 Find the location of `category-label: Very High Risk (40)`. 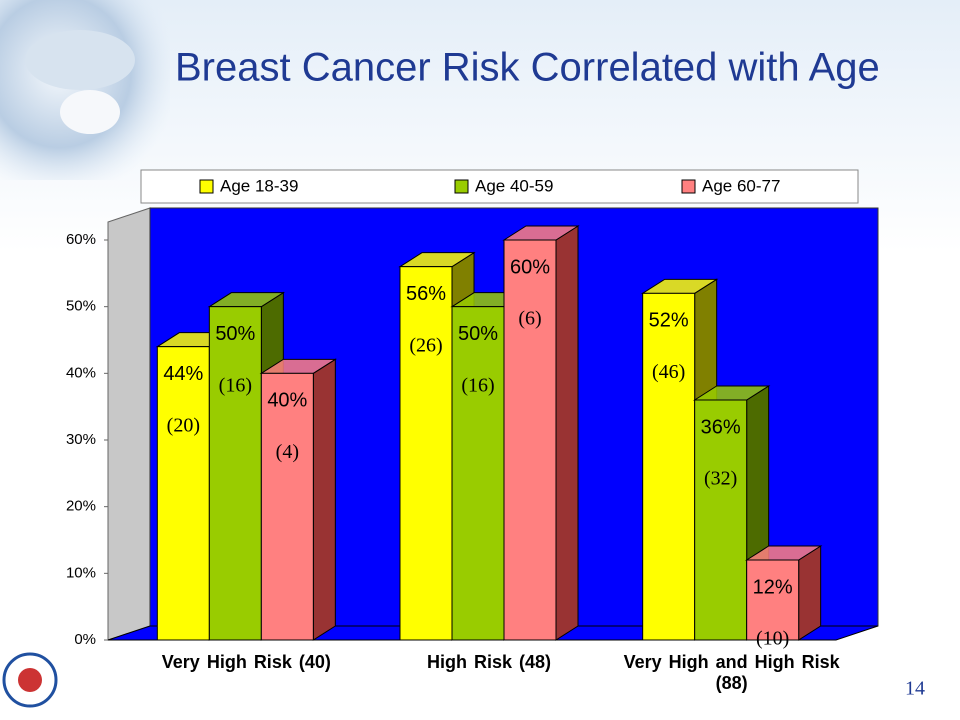

category-label: Very High Risk (40) is located at coordinates (246, 662).